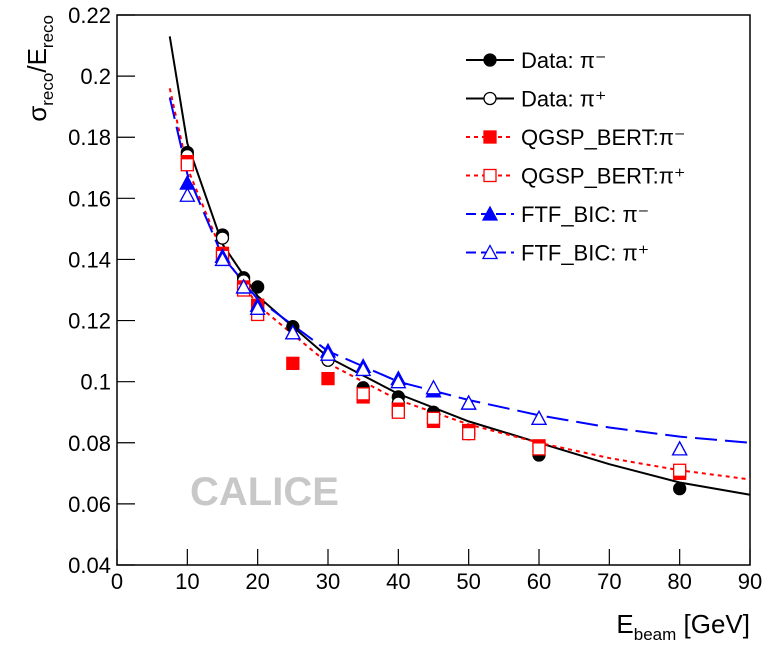 The width and height of the screenshot is (769, 660). Describe the element at coordinates (89, 259) in the screenshot. I see `y-tick-label: 0.14` at that location.